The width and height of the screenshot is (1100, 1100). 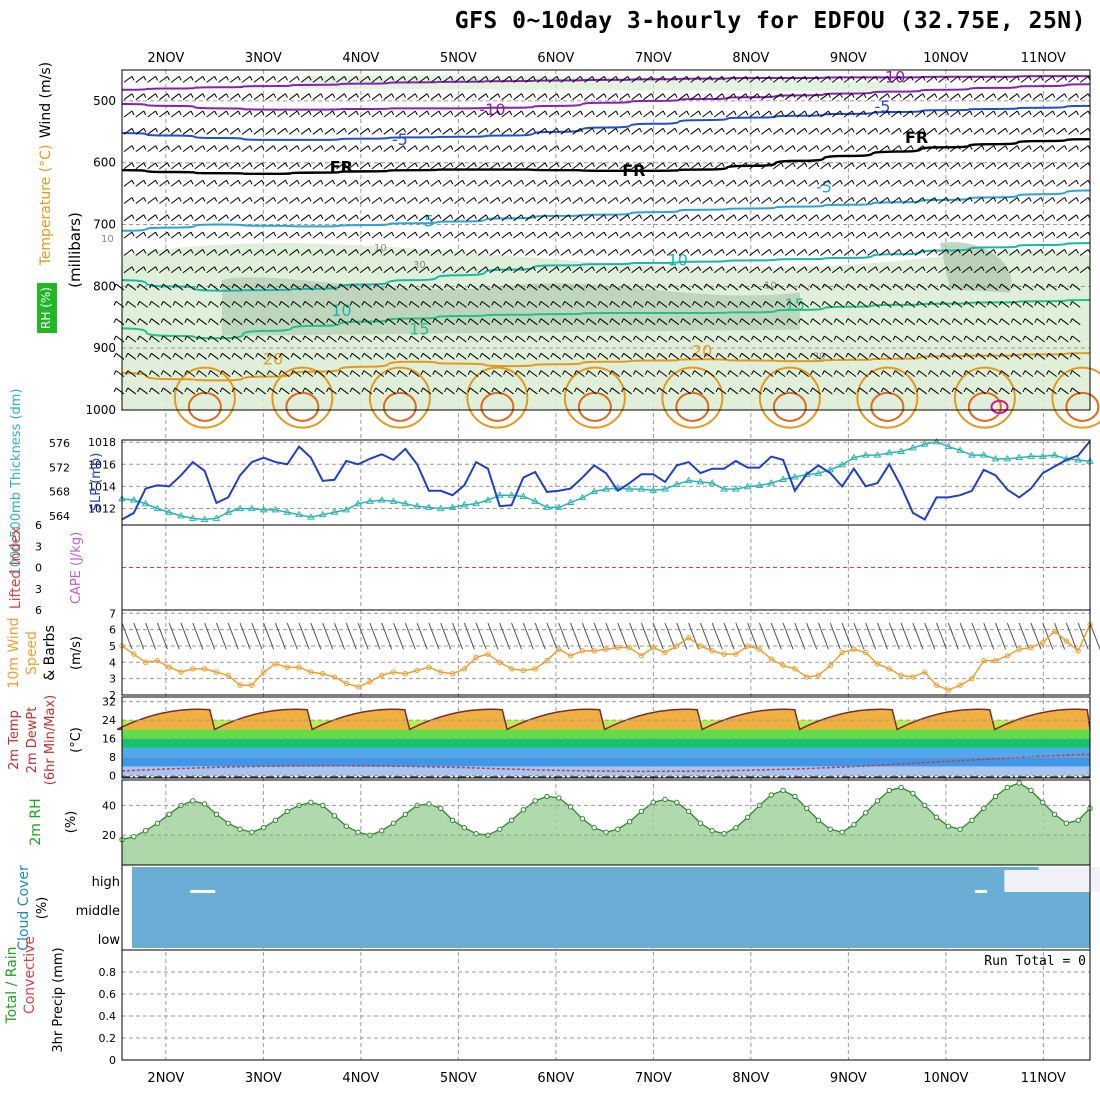 What do you see at coordinates (692, 406) in the screenshot?
I see `warm-contour-inner` at bounding box center [692, 406].